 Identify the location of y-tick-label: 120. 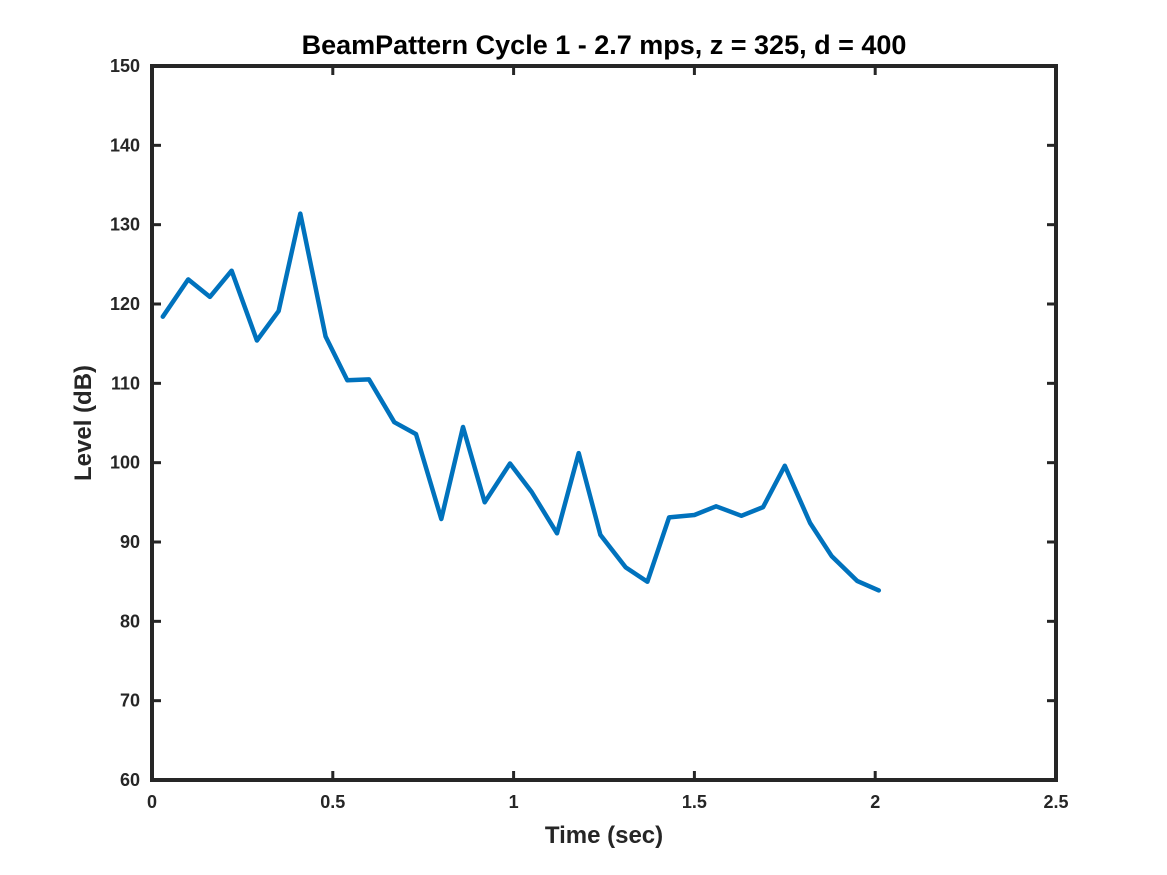
(125, 304).